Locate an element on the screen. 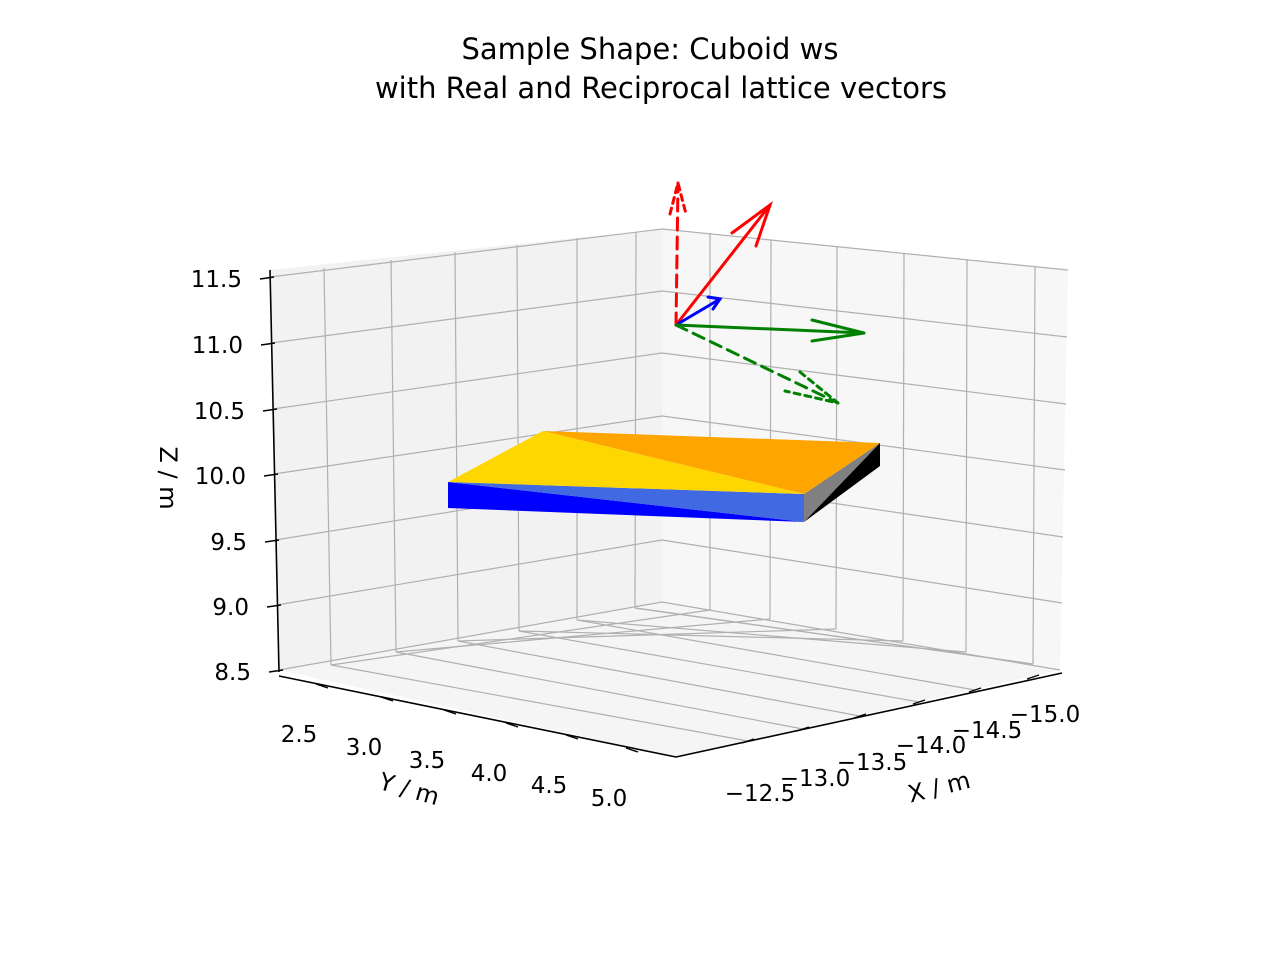 Image resolution: width=1280 pixels, height=960 pixels. chart-title: Sample Shape: Cuboid ws is located at coordinates (649, 49).